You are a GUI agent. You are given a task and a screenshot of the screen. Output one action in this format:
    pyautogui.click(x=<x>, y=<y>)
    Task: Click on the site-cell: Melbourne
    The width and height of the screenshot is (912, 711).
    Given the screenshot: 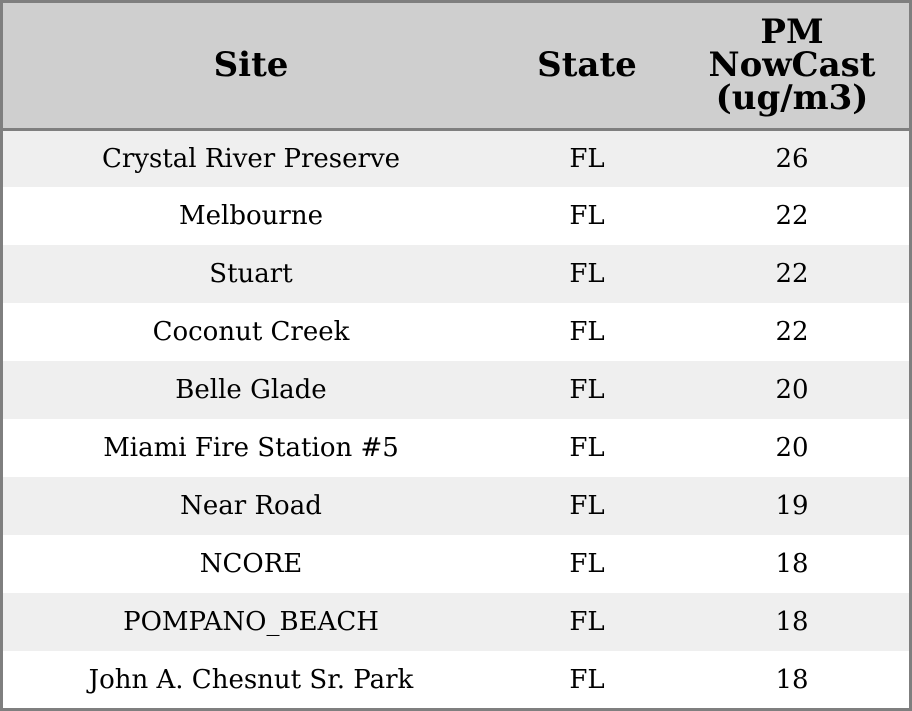 What is the action you would take?
    pyautogui.click(x=251, y=216)
    